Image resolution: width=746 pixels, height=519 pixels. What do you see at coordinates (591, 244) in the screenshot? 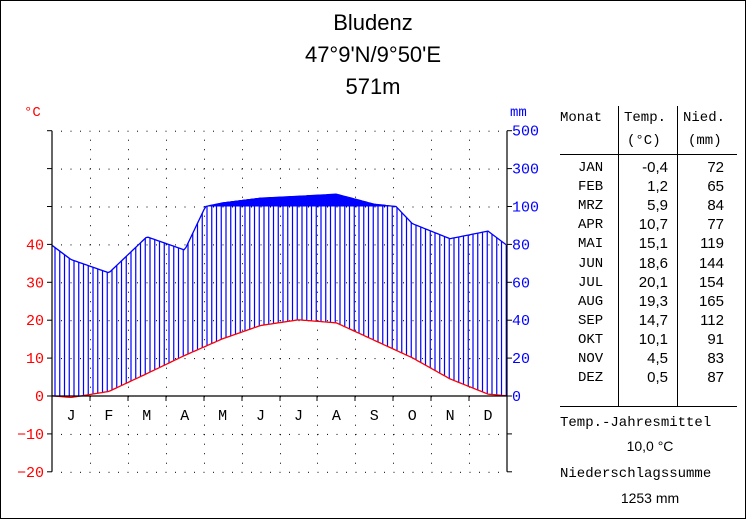
I see `table-cell-month: MAI` at bounding box center [591, 244].